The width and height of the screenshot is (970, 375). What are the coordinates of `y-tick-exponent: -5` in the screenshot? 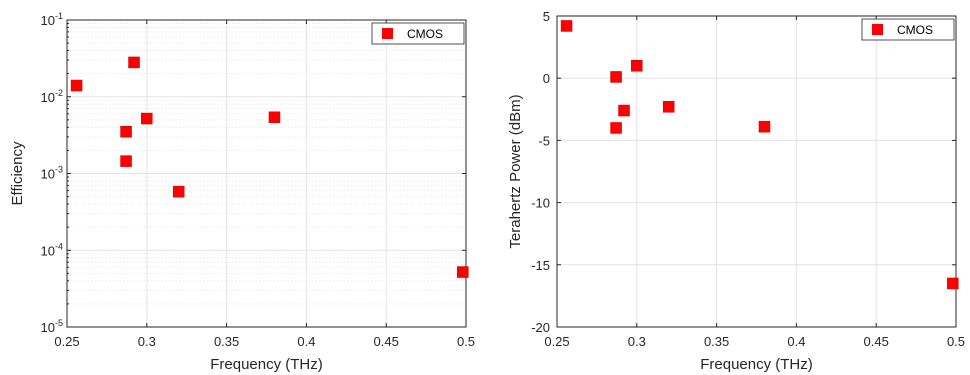 It's located at (59, 323).